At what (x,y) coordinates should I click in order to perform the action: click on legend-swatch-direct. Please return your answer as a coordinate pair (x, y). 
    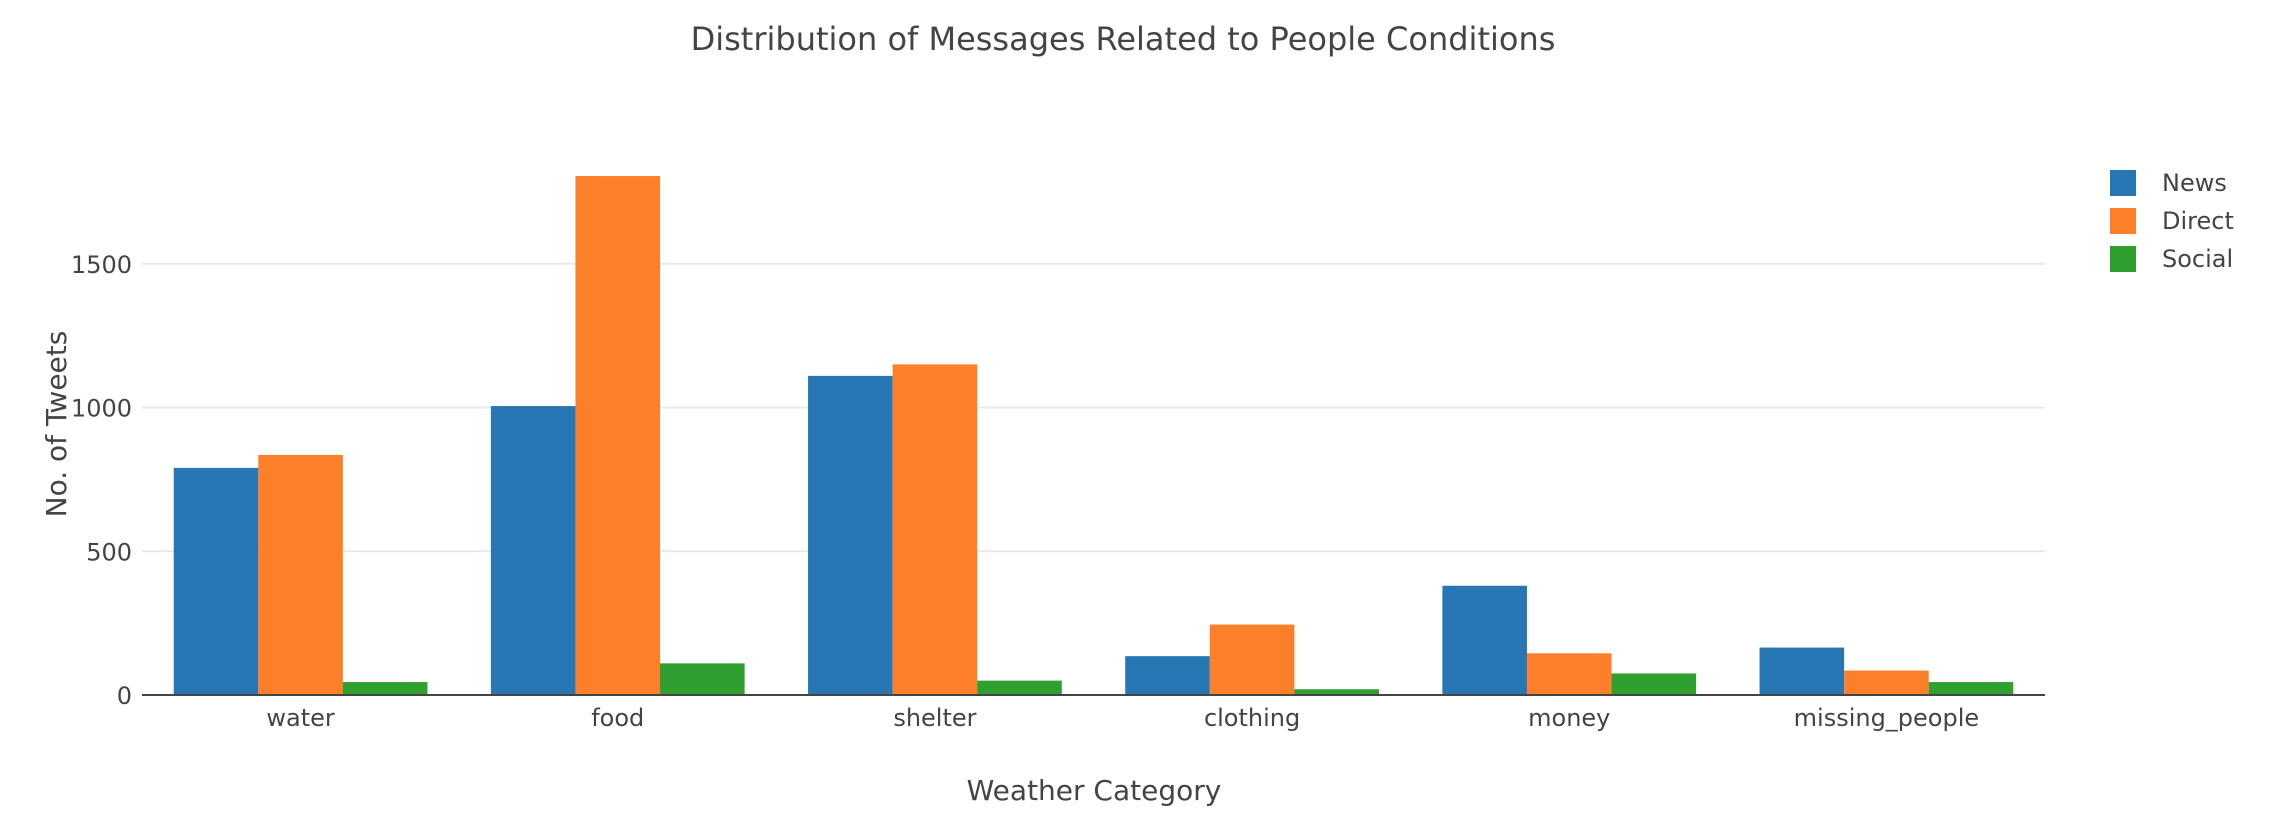
    Looking at the image, I should click on (2123, 221).